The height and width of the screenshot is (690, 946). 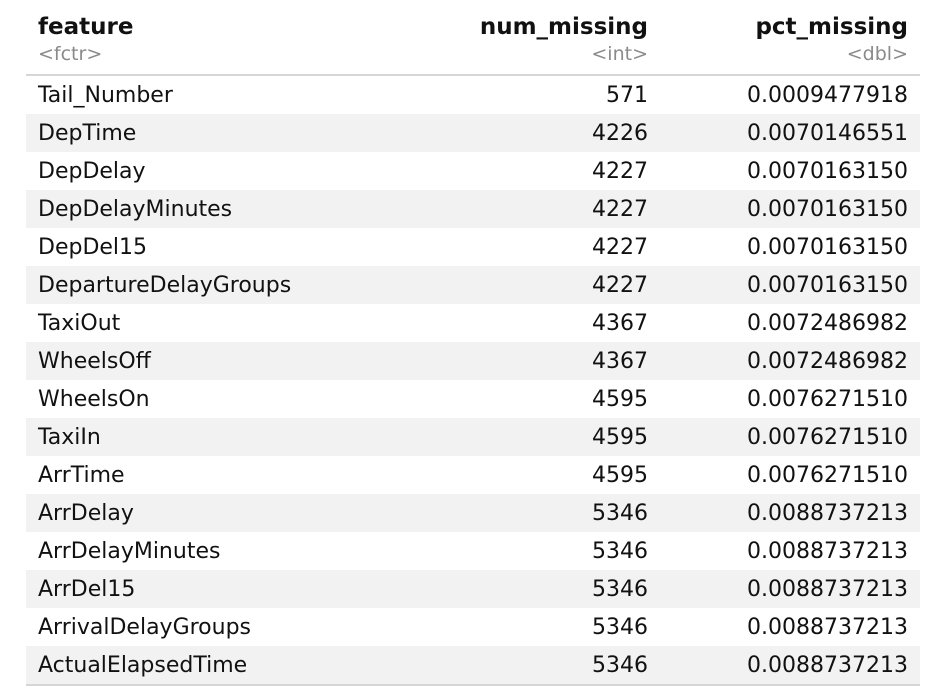 What do you see at coordinates (93, 247) in the screenshot?
I see `feature-cell: DepDel15` at bounding box center [93, 247].